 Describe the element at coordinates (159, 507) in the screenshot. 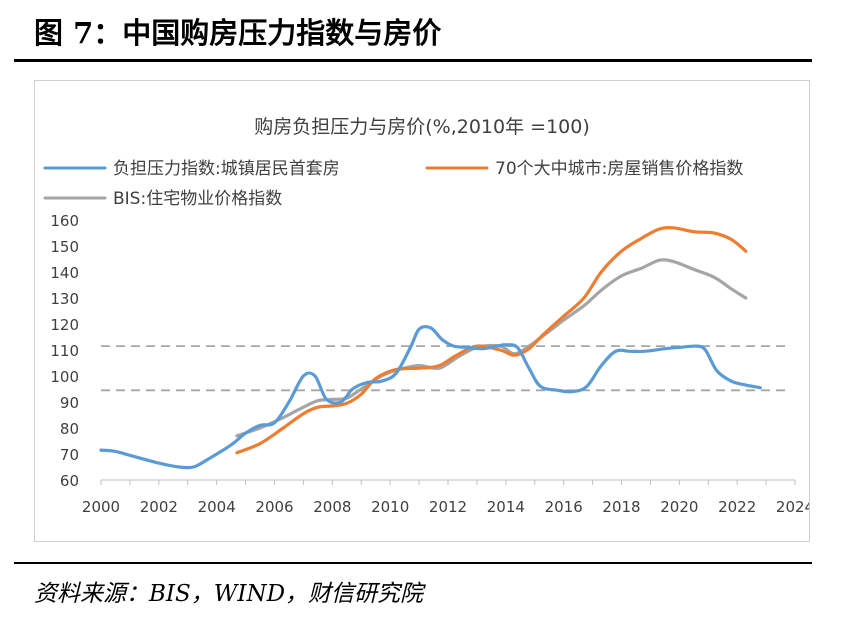

I see `x-tick-label: 2002` at that location.